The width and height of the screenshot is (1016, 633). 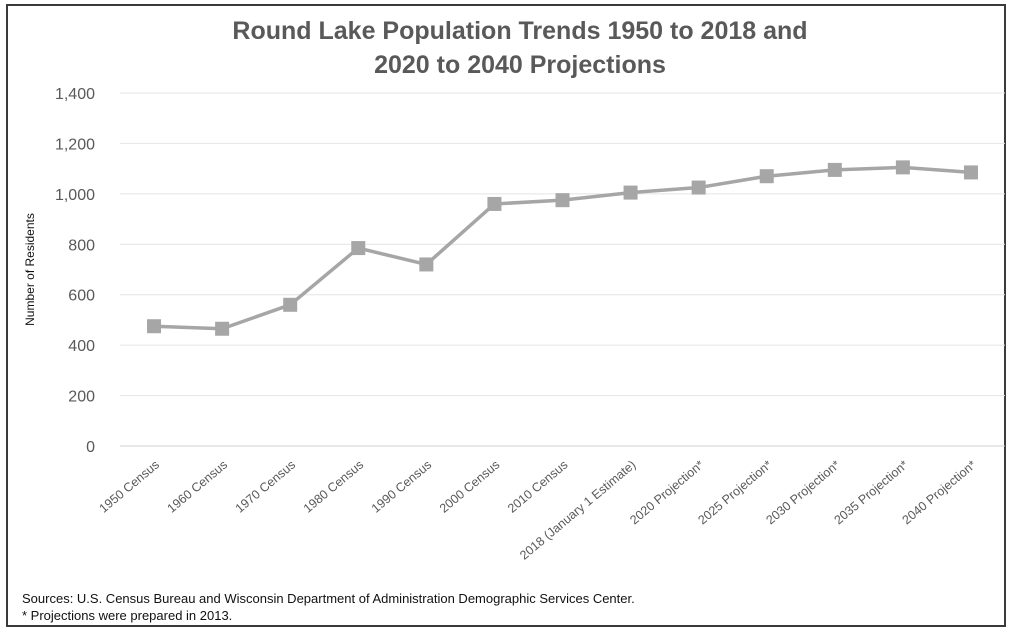 What do you see at coordinates (30, 269) in the screenshot?
I see `y-axis-title: Number of Residents` at bounding box center [30, 269].